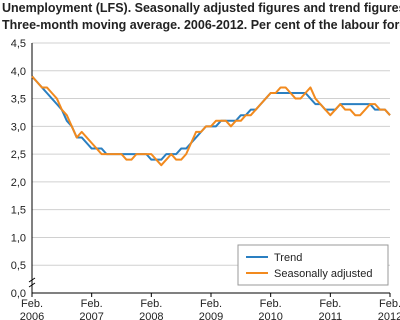 The image size is (400, 320). What do you see at coordinates (211, 309) in the screenshot?
I see `x-tick-label: Feb. 2009` at bounding box center [211, 309].